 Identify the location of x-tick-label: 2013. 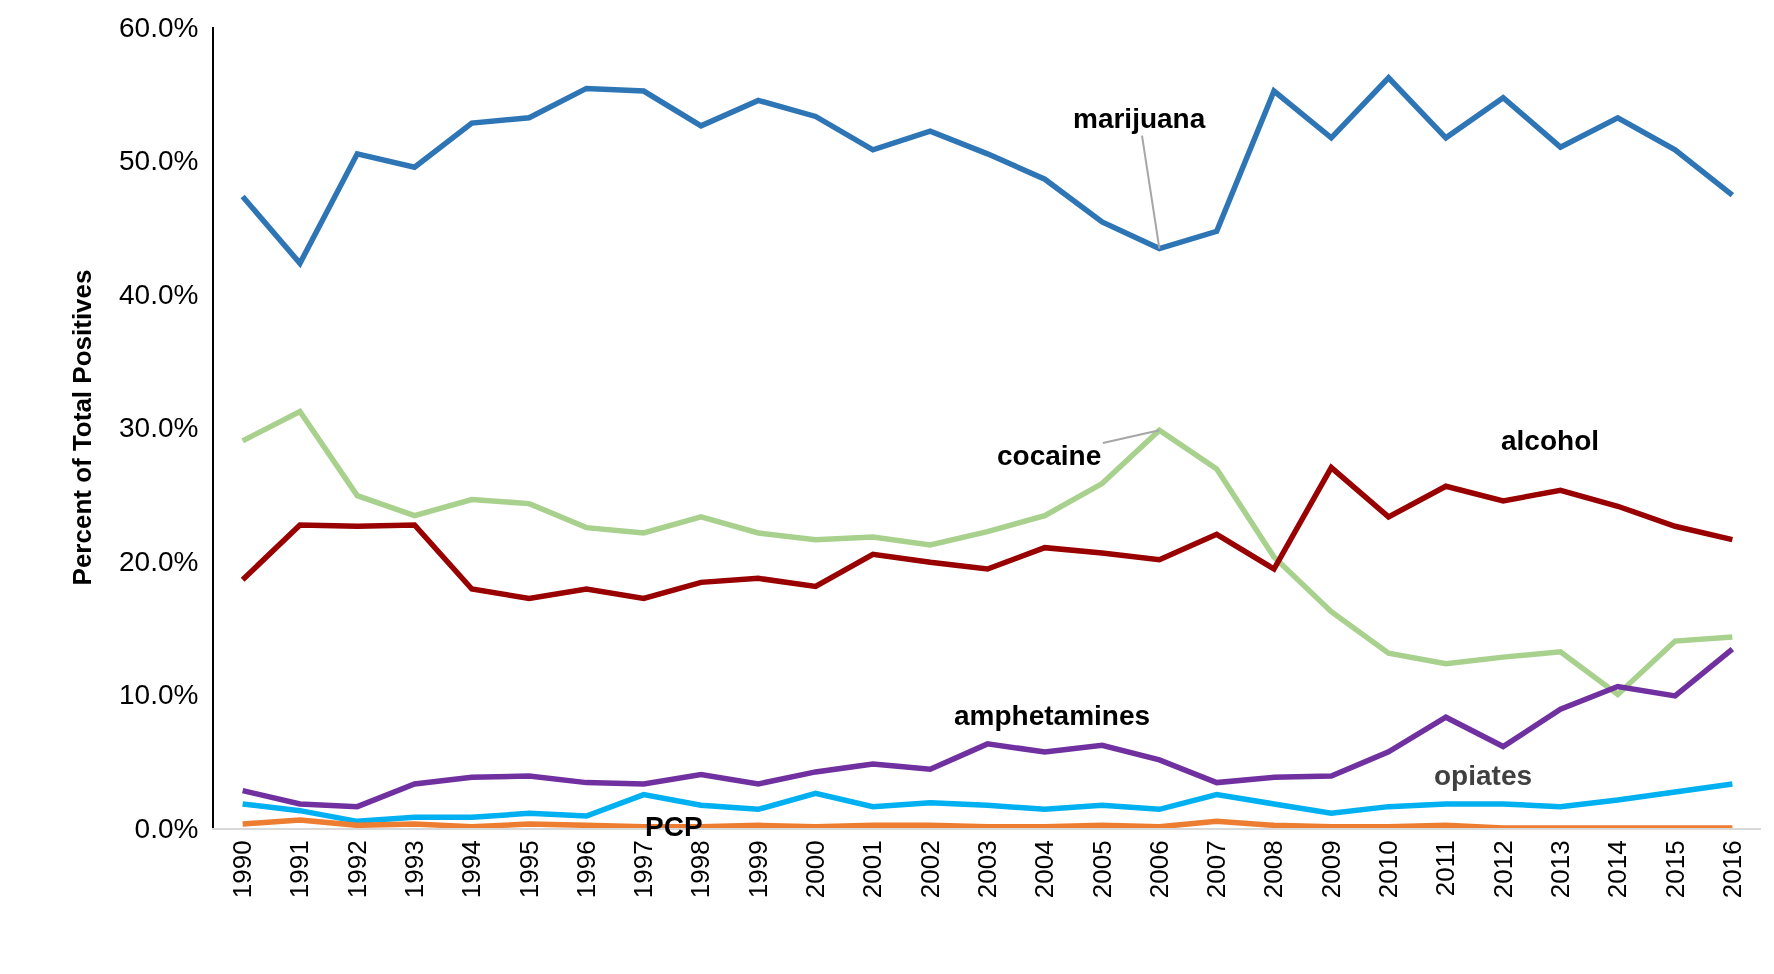
(1559, 869).